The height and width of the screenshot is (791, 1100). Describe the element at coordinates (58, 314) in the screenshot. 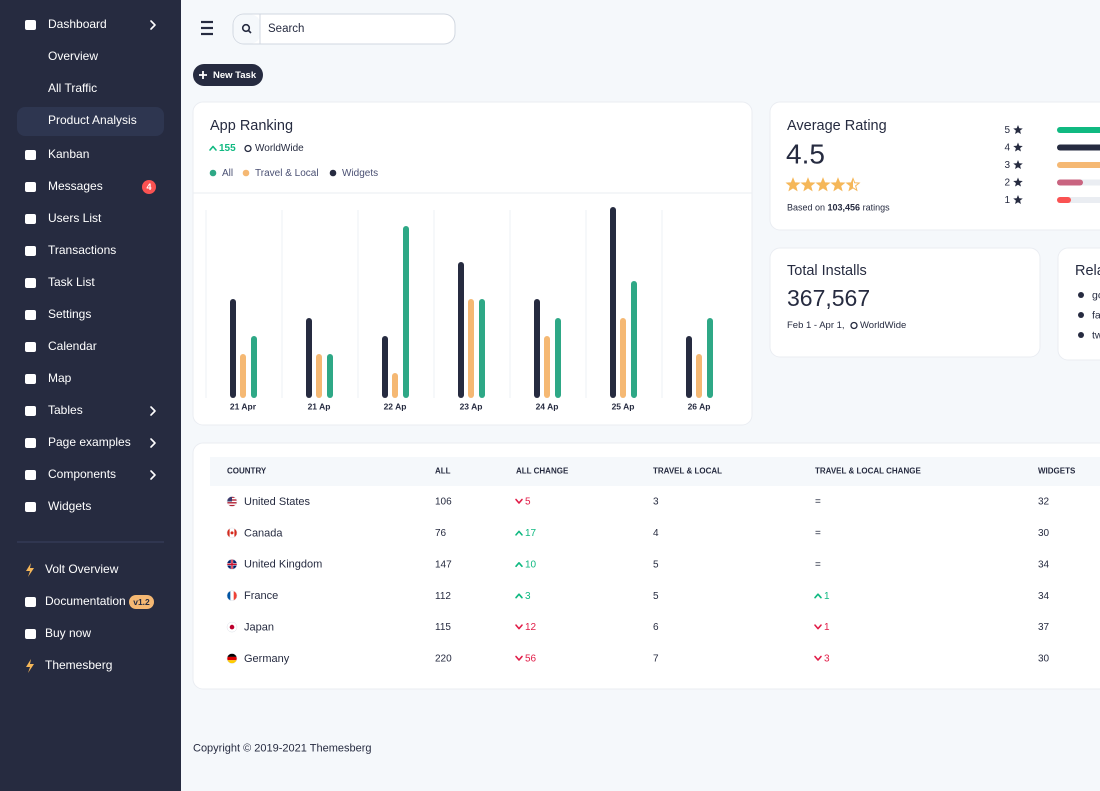

I see `nav-item: Settings` at that location.